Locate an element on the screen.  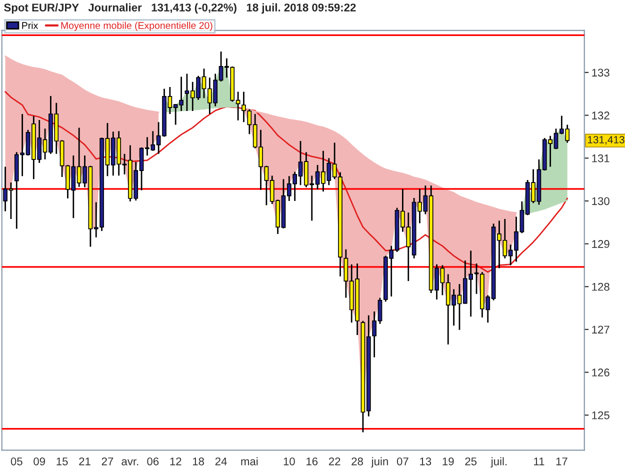
legend-label: Prix is located at coordinates (30, 25).